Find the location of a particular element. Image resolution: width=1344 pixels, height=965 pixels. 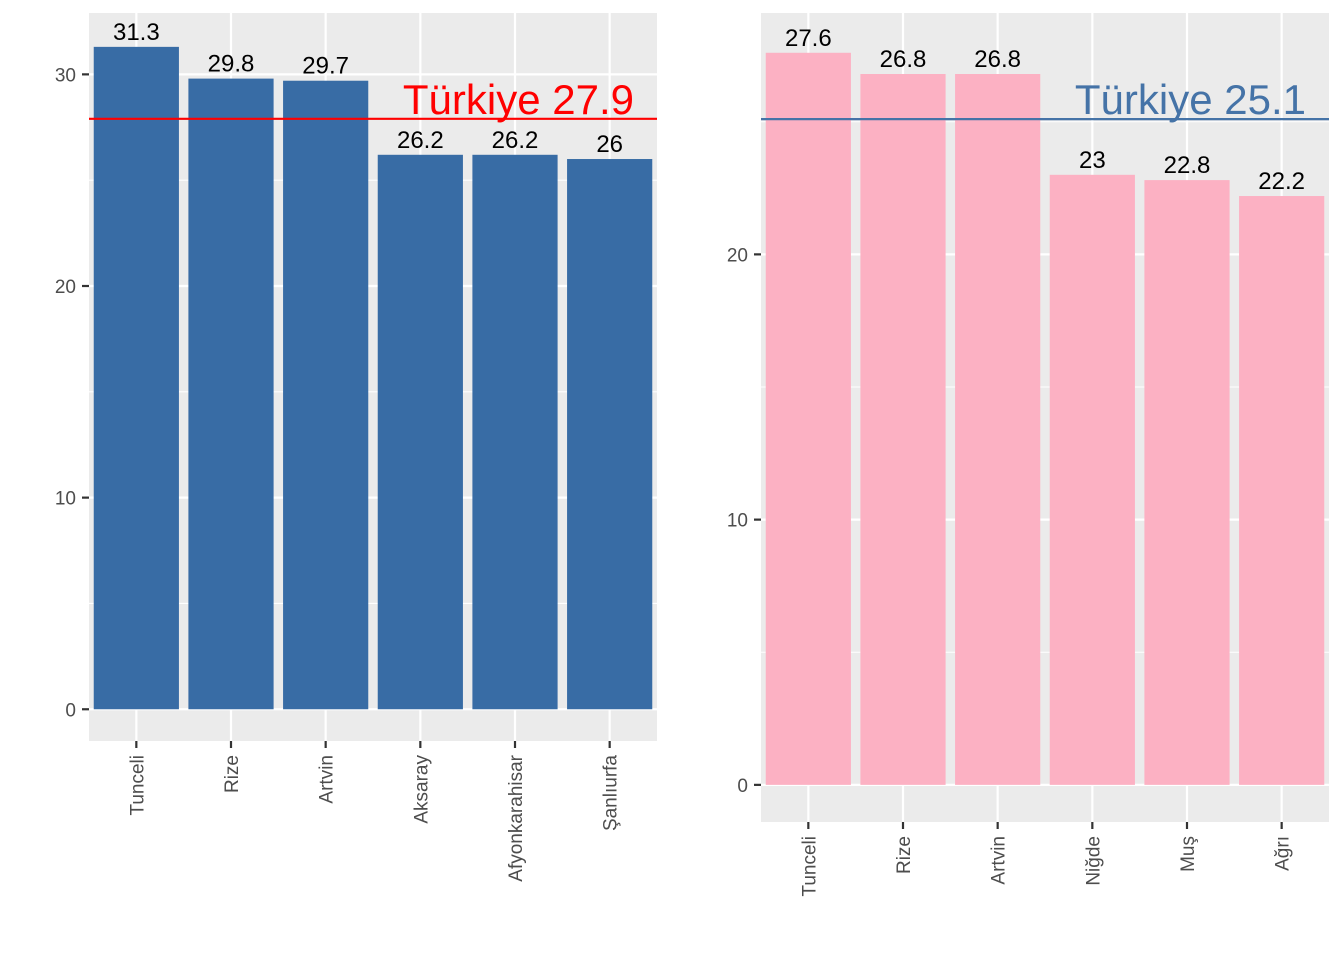

y-tick-label: 30 is located at coordinates (65, 75).